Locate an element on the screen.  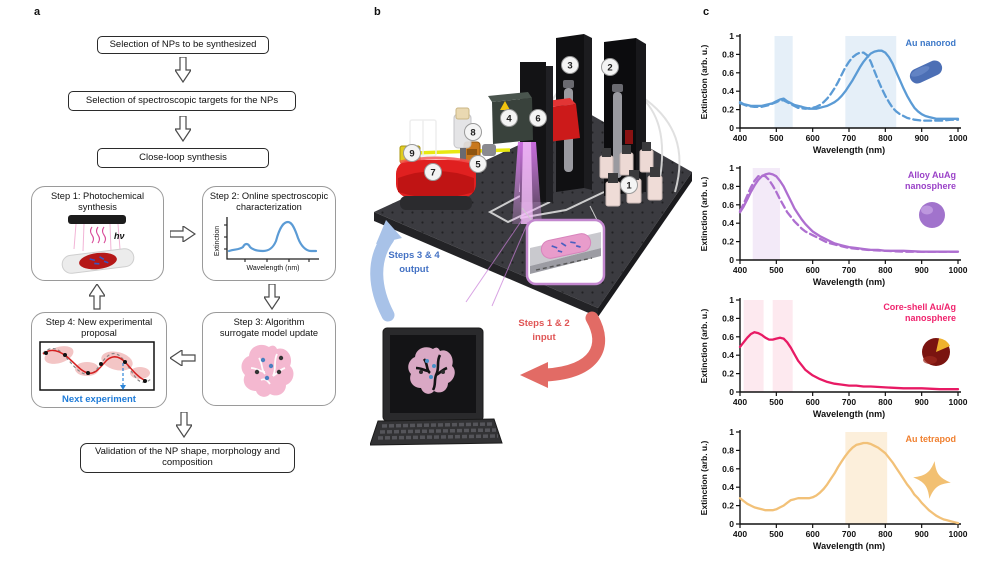
next-experiment-marker is located at coordinates (123, 377).